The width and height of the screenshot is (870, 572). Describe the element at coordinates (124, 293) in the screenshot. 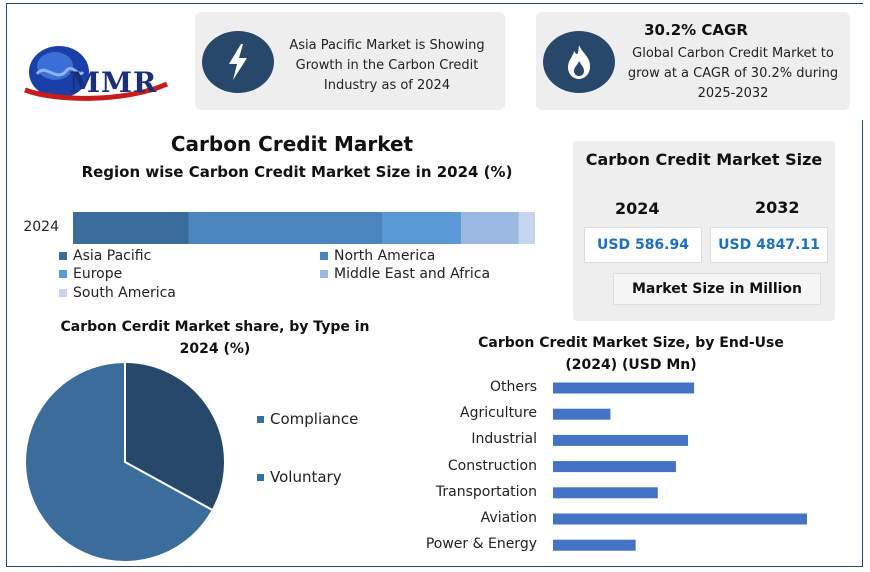

I see `legend-label: South America` at that location.